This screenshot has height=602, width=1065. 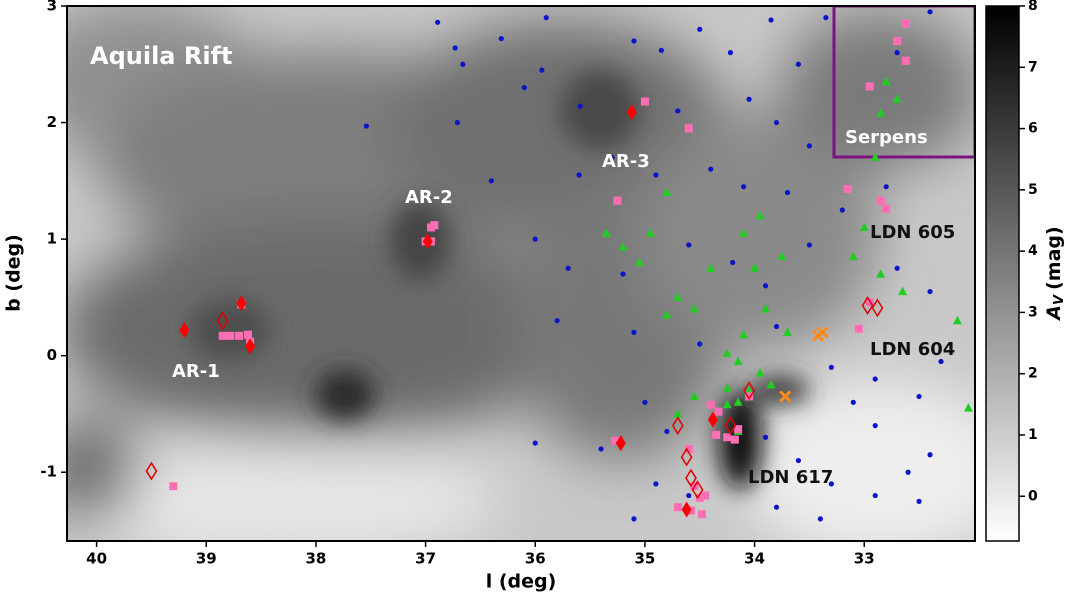 What do you see at coordinates (429, 197) in the screenshot?
I see `annotation: AR-2` at bounding box center [429, 197].